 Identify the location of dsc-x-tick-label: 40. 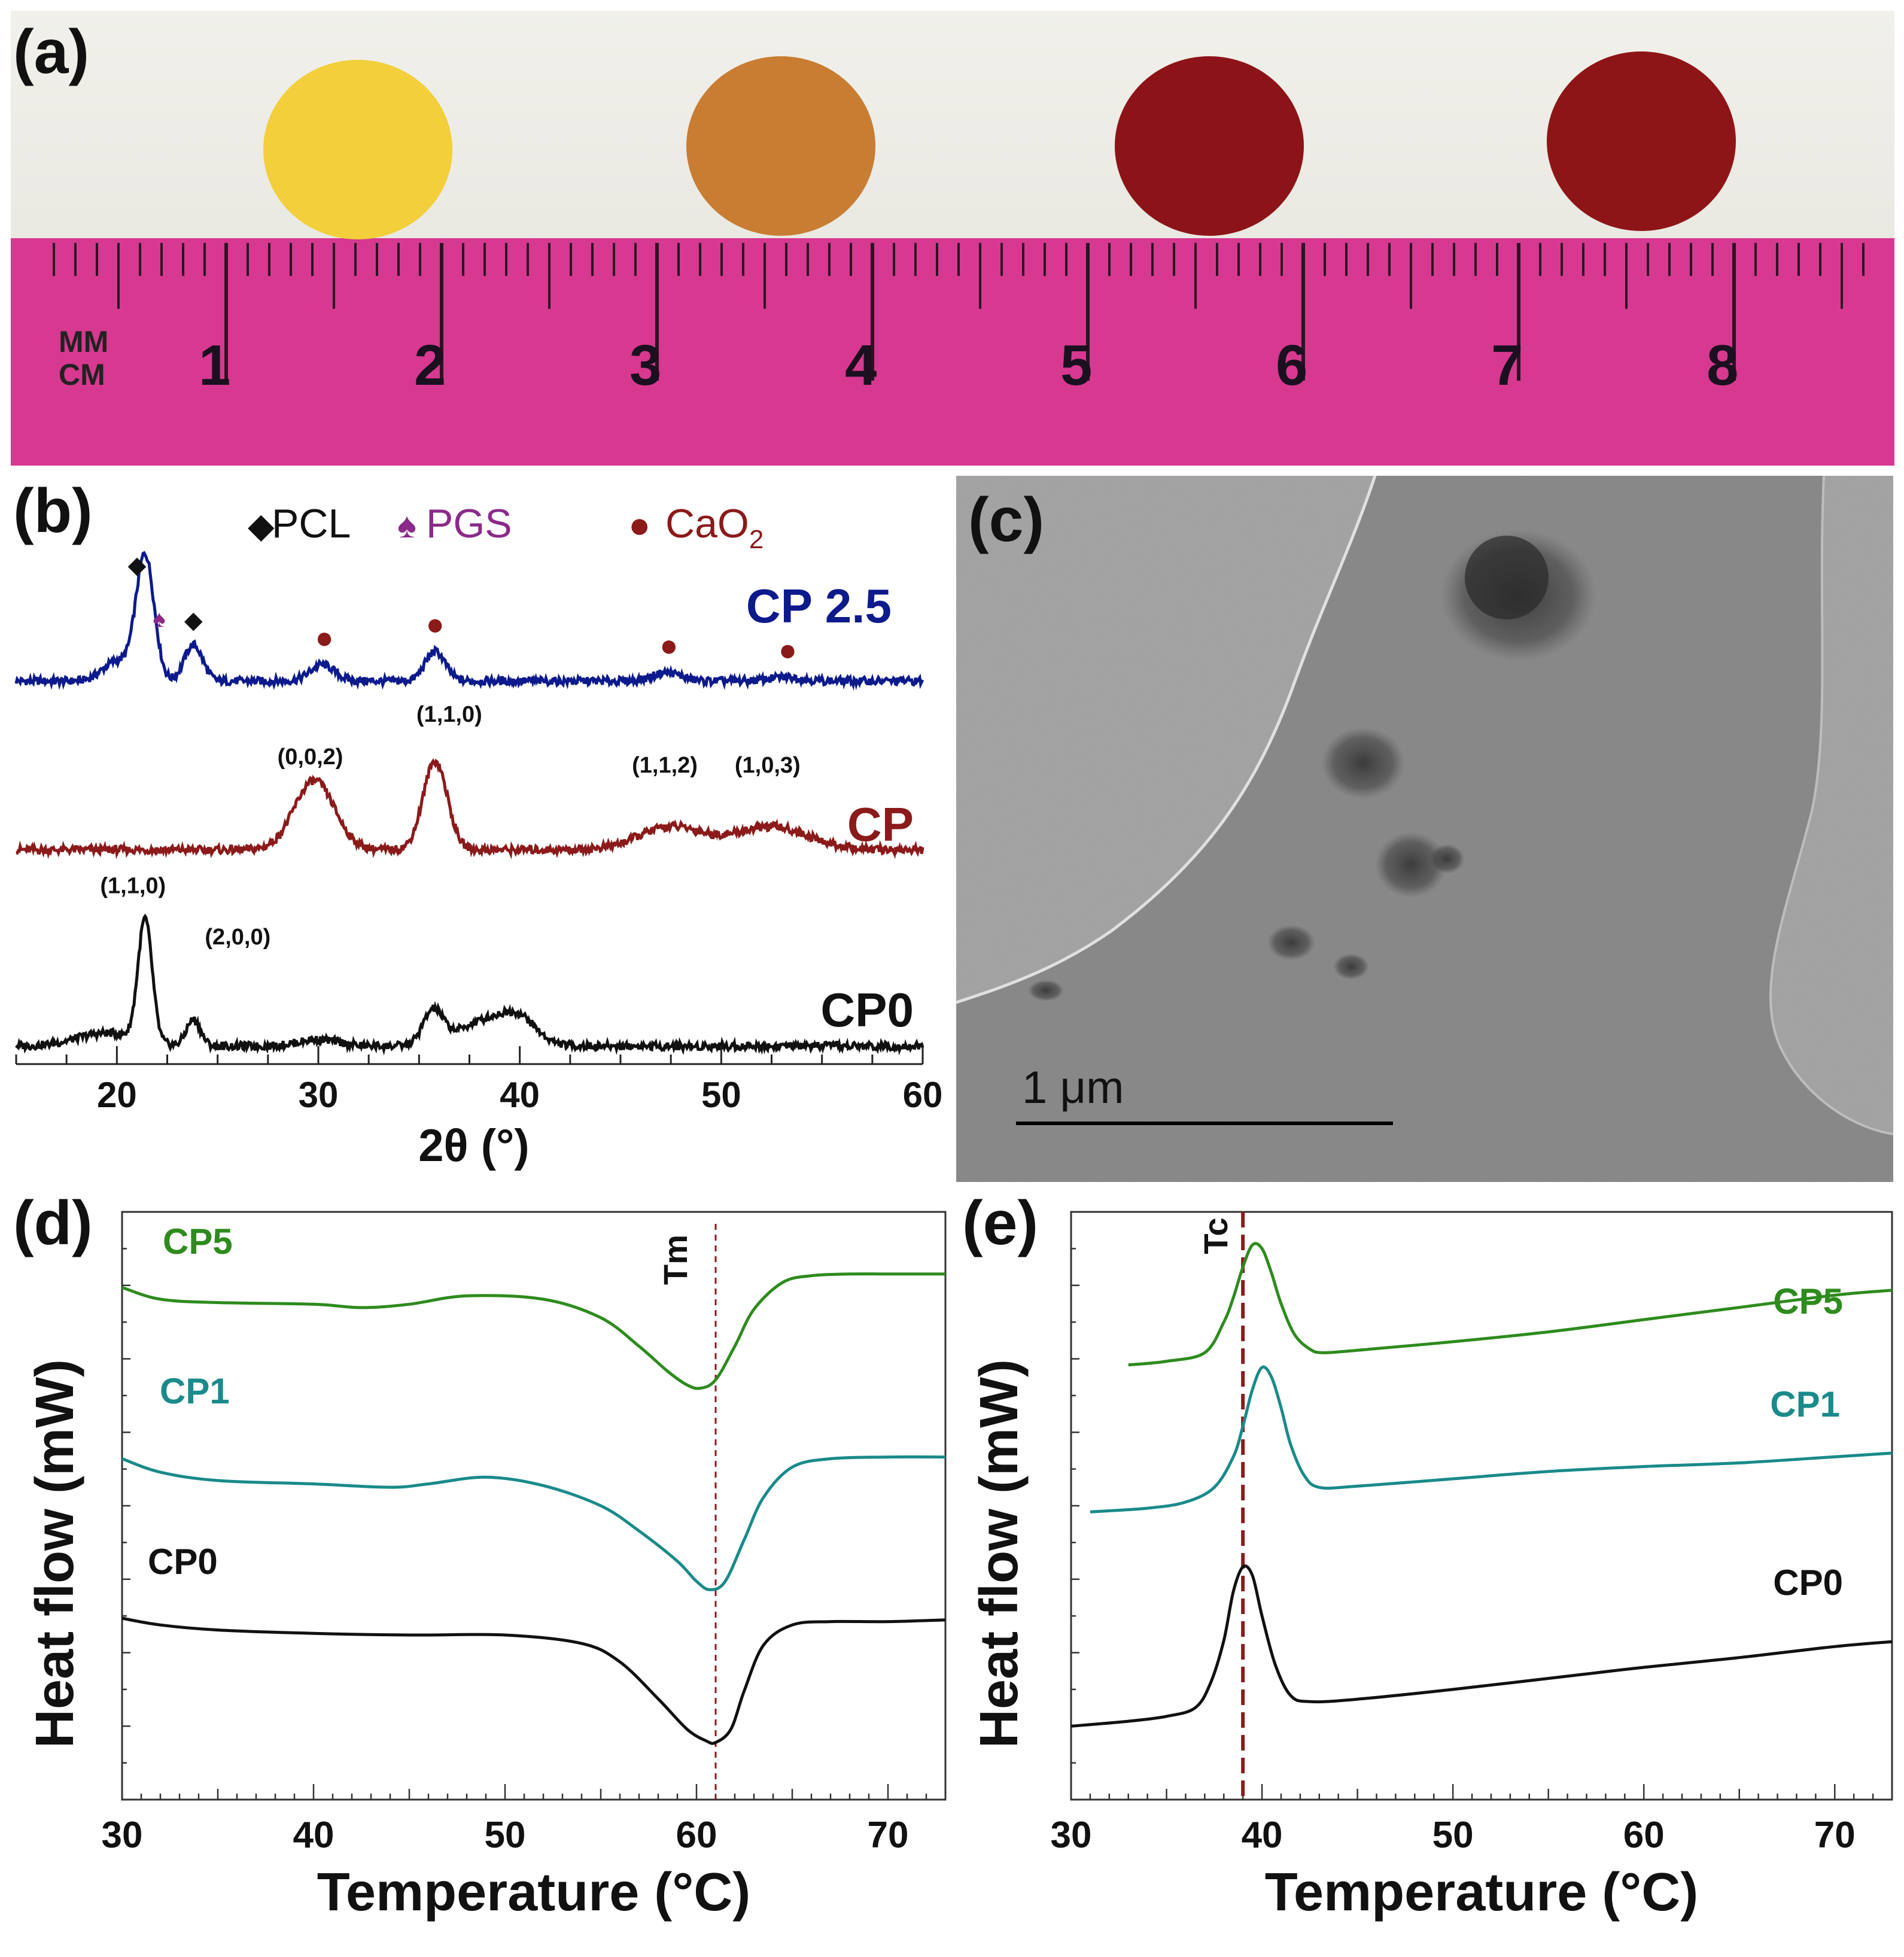
(1263, 1835).